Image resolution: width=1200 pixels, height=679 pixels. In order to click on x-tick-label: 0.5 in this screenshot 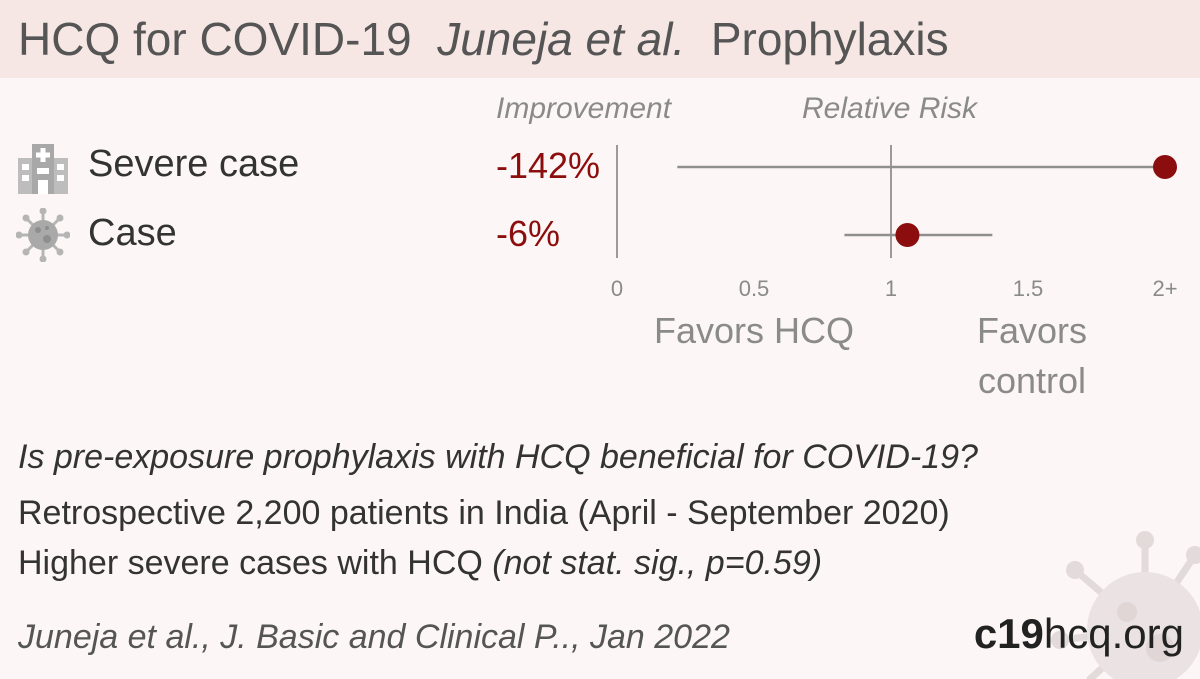, I will do `click(754, 288)`.